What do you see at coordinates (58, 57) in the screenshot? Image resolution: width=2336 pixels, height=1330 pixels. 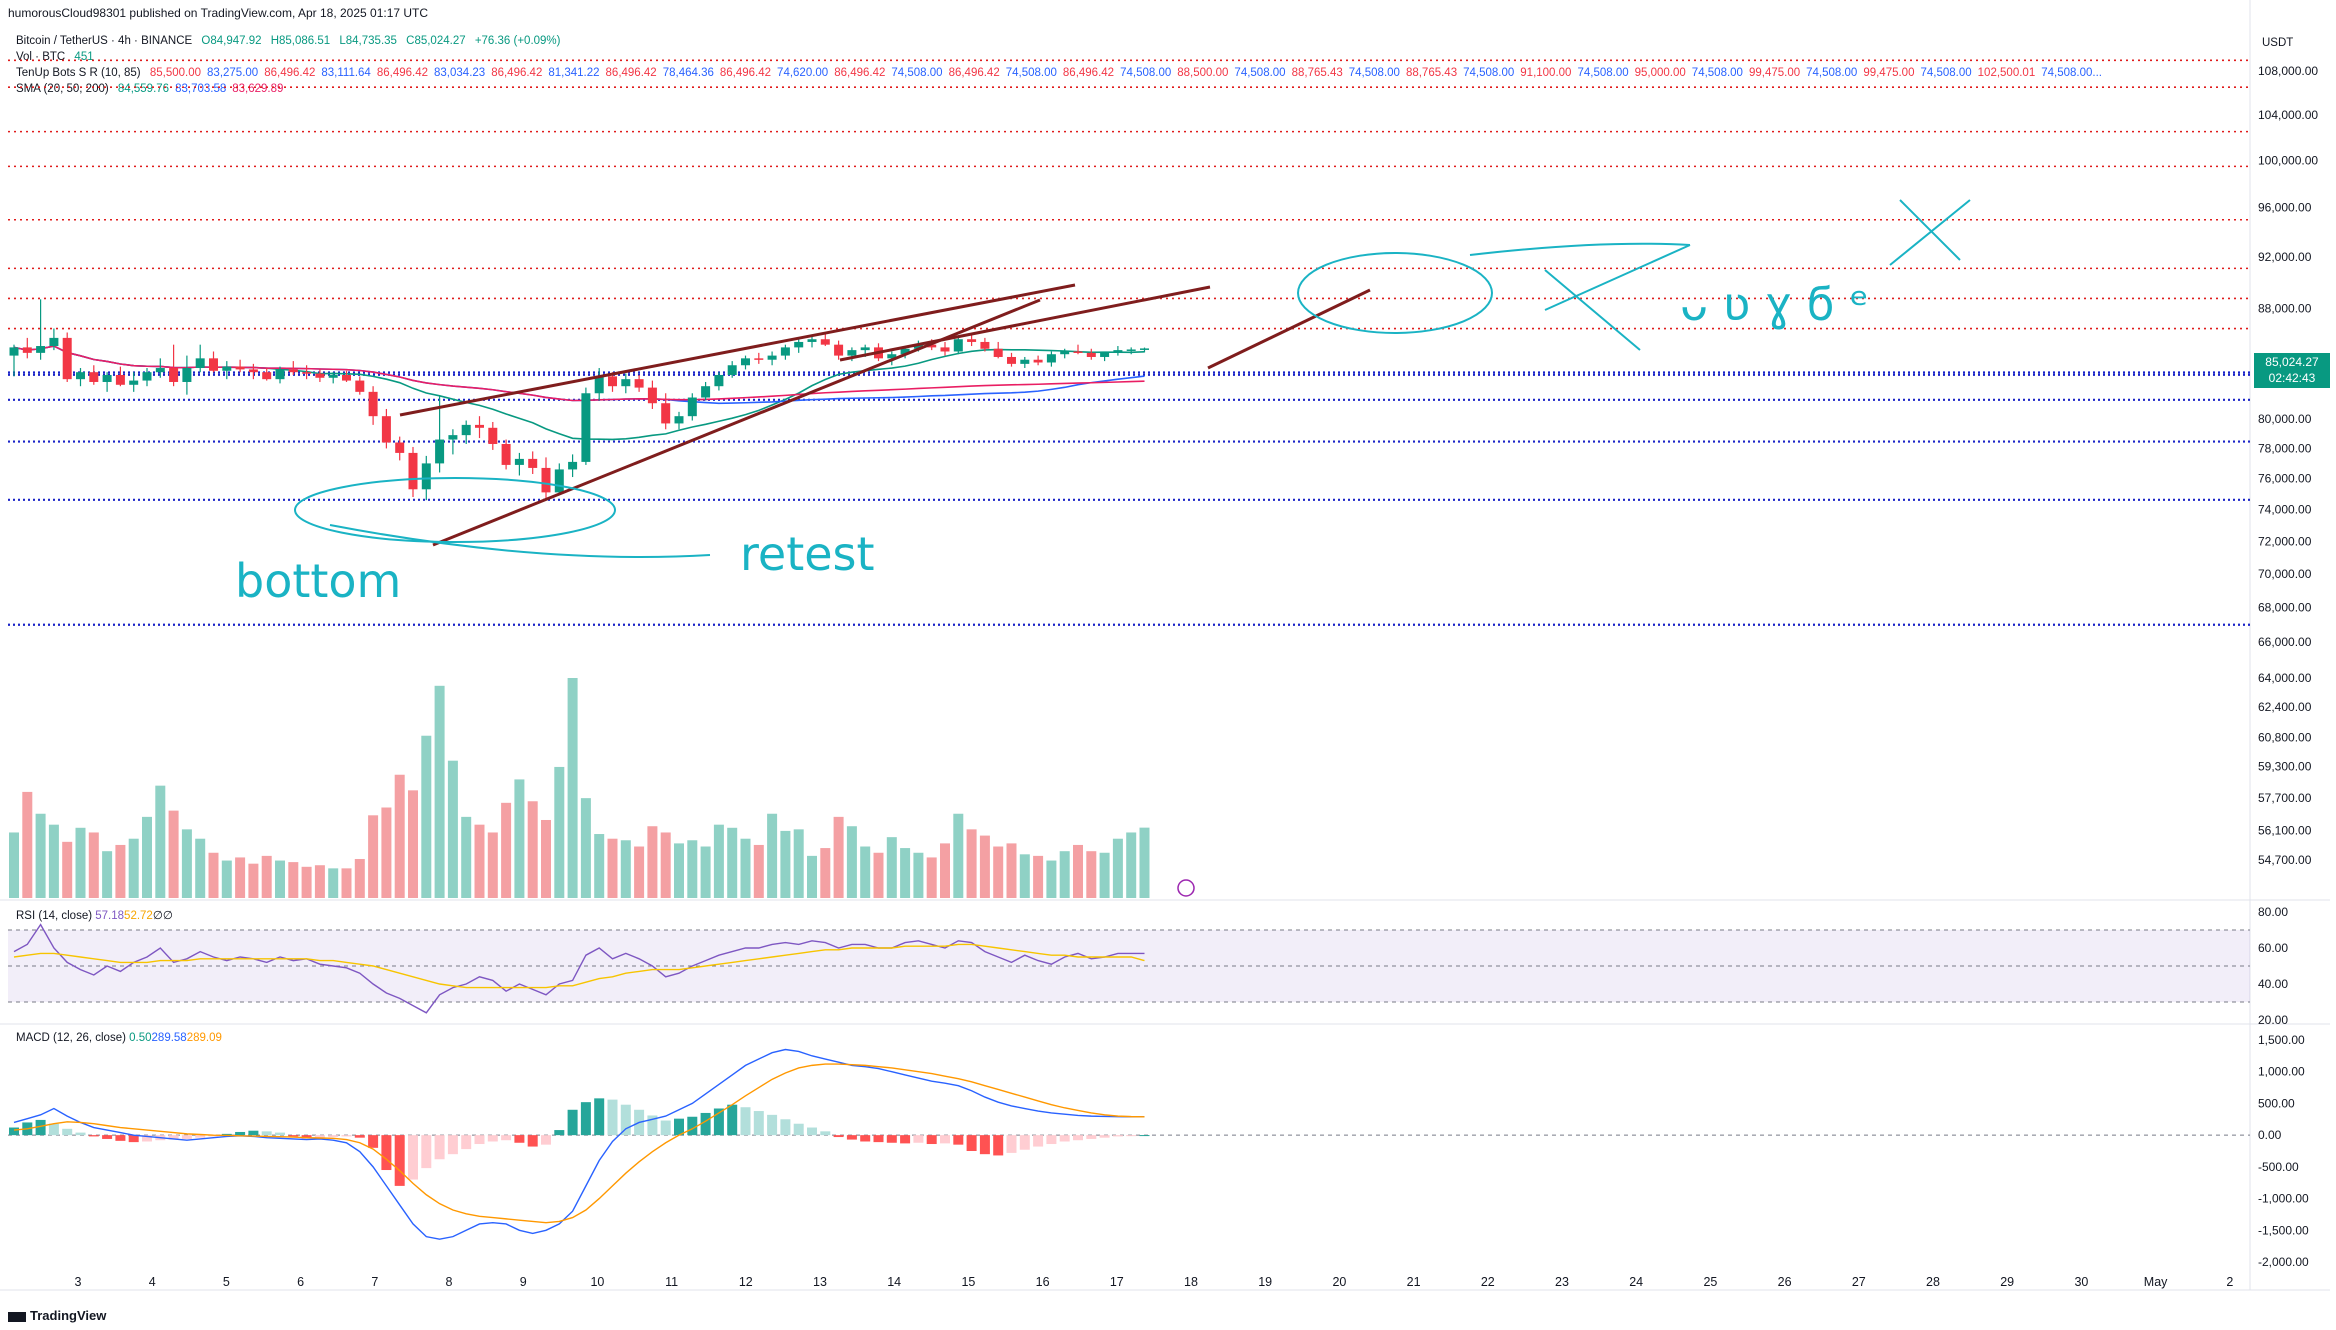 I see `vol-legend: Vol · BTC 451` at bounding box center [58, 57].